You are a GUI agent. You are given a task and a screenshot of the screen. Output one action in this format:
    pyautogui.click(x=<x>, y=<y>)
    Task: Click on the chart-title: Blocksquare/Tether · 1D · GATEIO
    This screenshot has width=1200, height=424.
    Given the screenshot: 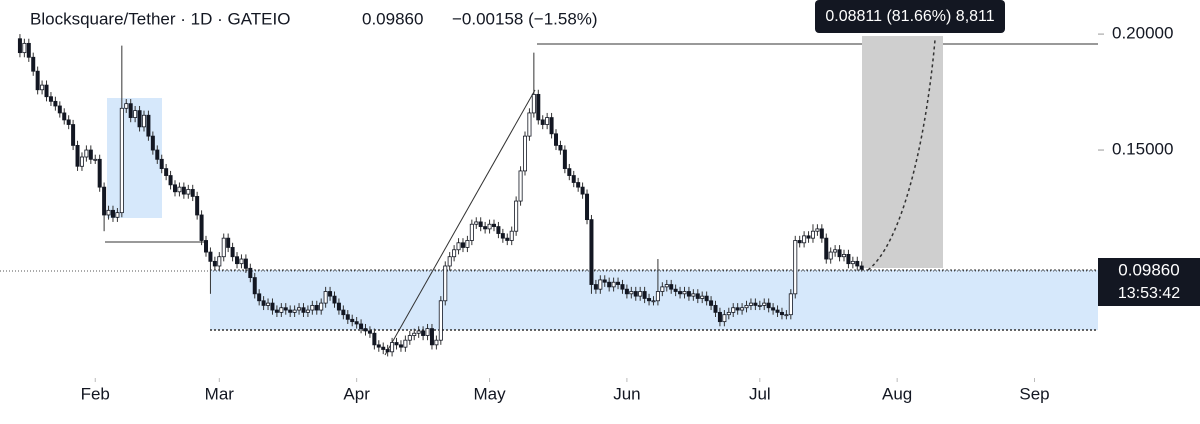 What is the action you would take?
    pyautogui.click(x=160, y=18)
    